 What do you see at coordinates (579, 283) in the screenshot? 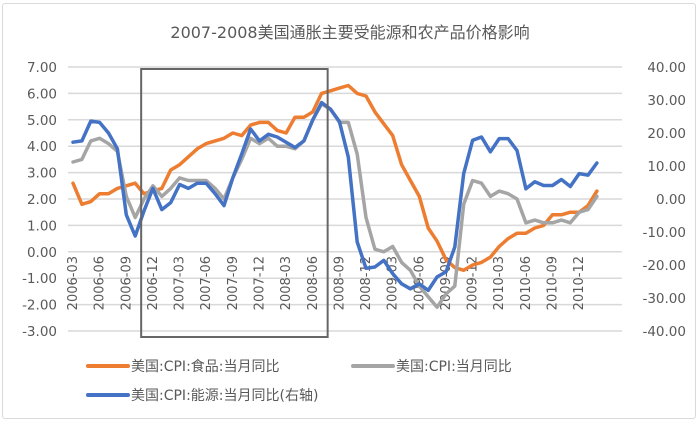
I see `x-tick-label: 2010-12` at bounding box center [579, 283].